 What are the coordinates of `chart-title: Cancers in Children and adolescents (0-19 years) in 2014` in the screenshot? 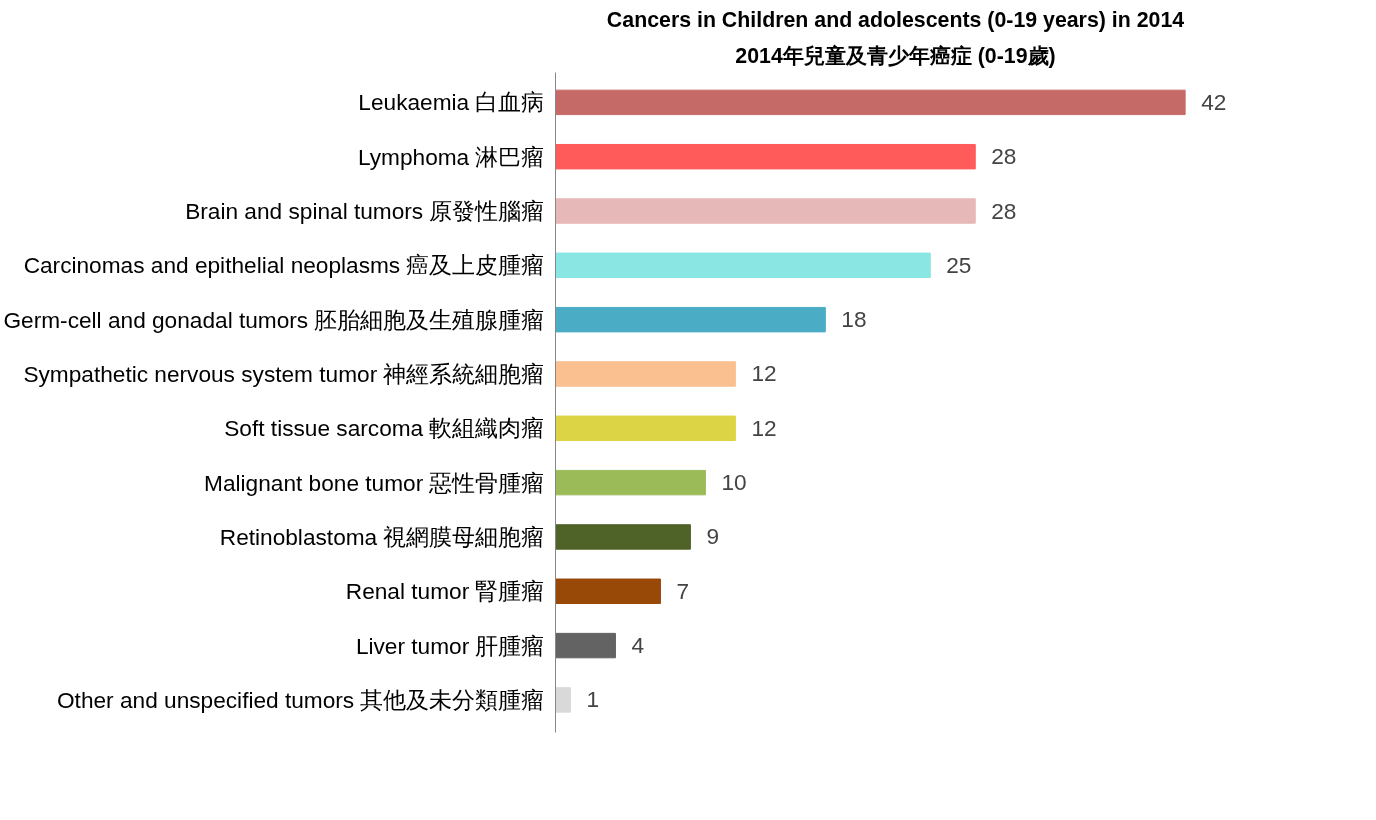 It's located at (895, 19).